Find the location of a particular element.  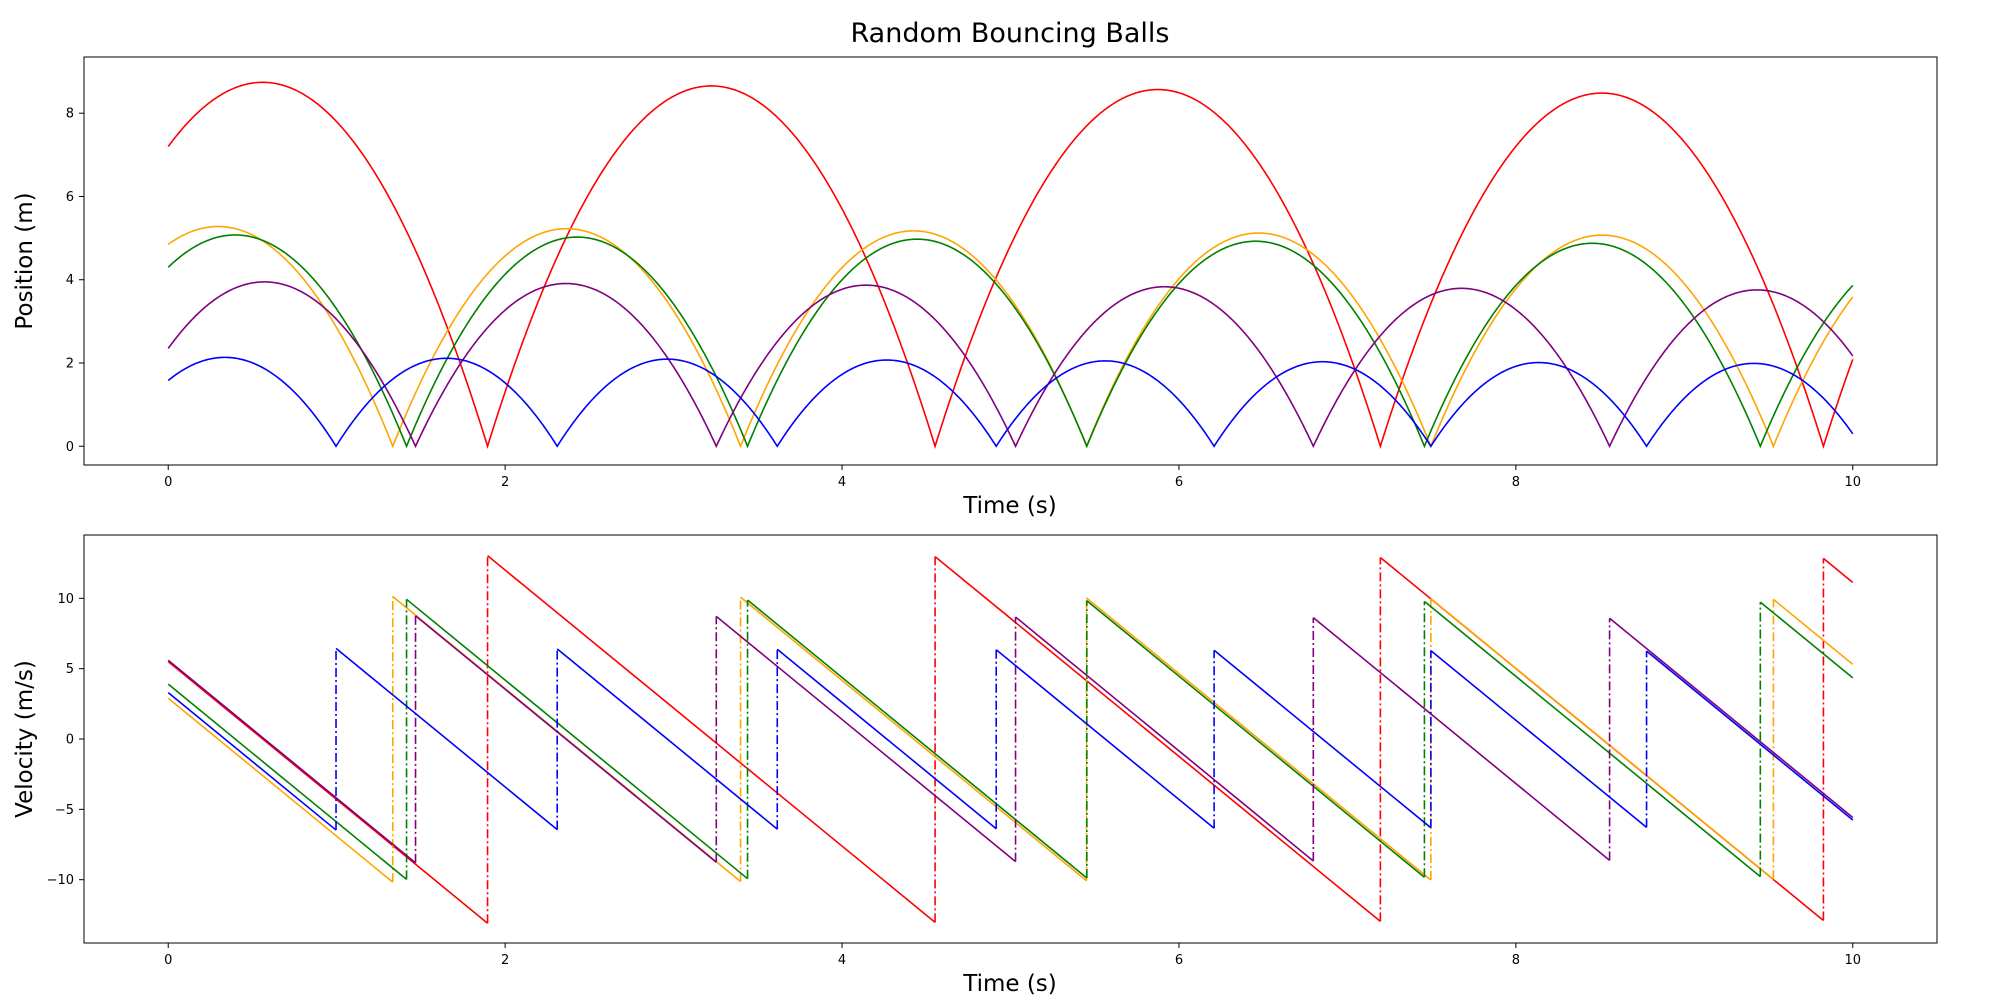

position-y-tick-label: 8 is located at coordinates (70, 114).